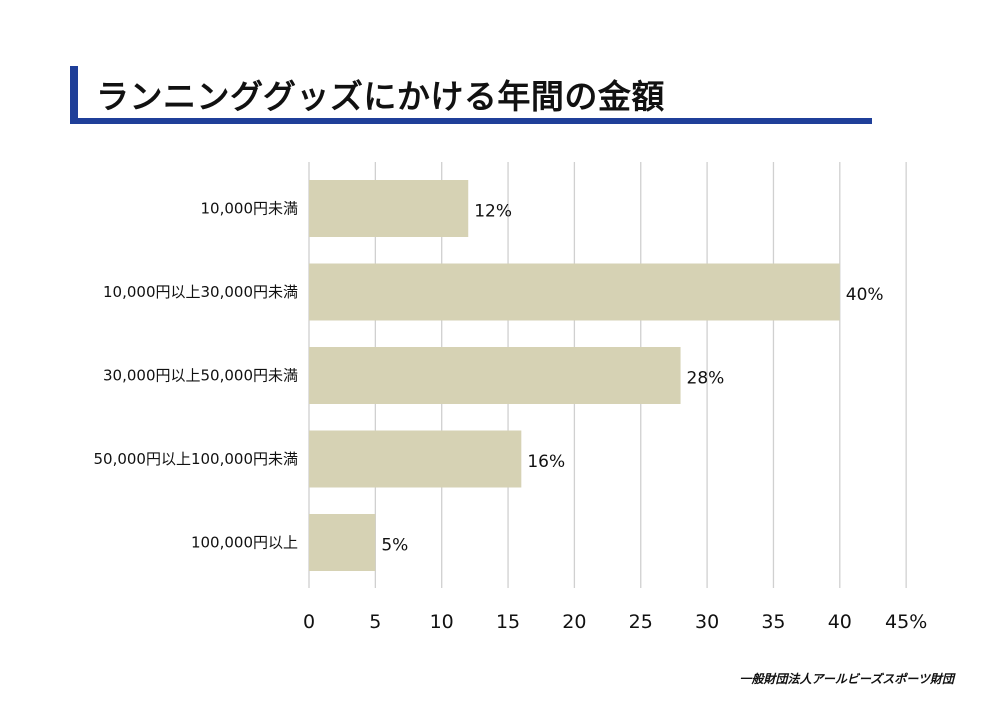 Image resolution: width=1000 pixels, height=712 pixels. I want to click on title-block: ランニンググッズにかける年間の金額, so click(471, 95).